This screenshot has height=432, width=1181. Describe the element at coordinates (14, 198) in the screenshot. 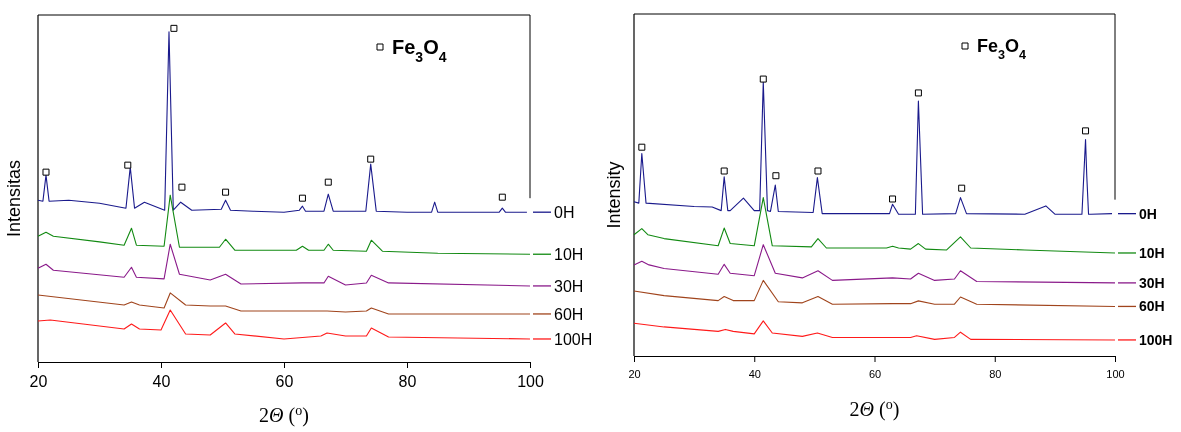

I see `y-axis-title: Intensitas` at that location.